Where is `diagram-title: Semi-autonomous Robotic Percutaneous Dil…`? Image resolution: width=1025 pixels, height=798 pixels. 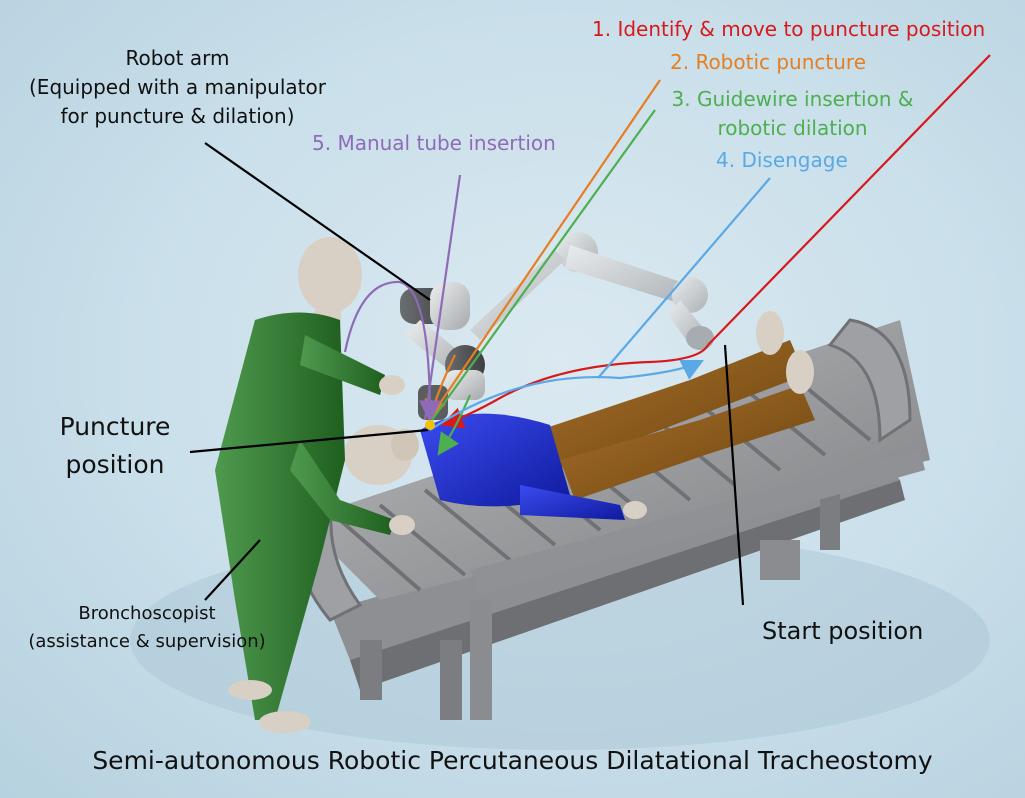 diagram-title: Semi-autonomous Robotic Percutaneous Dil… is located at coordinates (512, 760).